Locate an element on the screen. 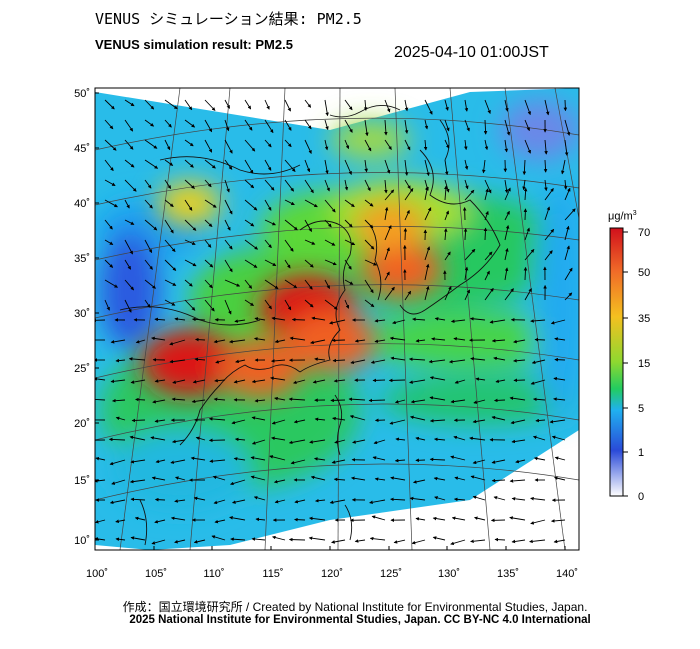 This screenshot has height=649, width=700. lon-tick-label: 110˚ is located at coordinates (213, 574).